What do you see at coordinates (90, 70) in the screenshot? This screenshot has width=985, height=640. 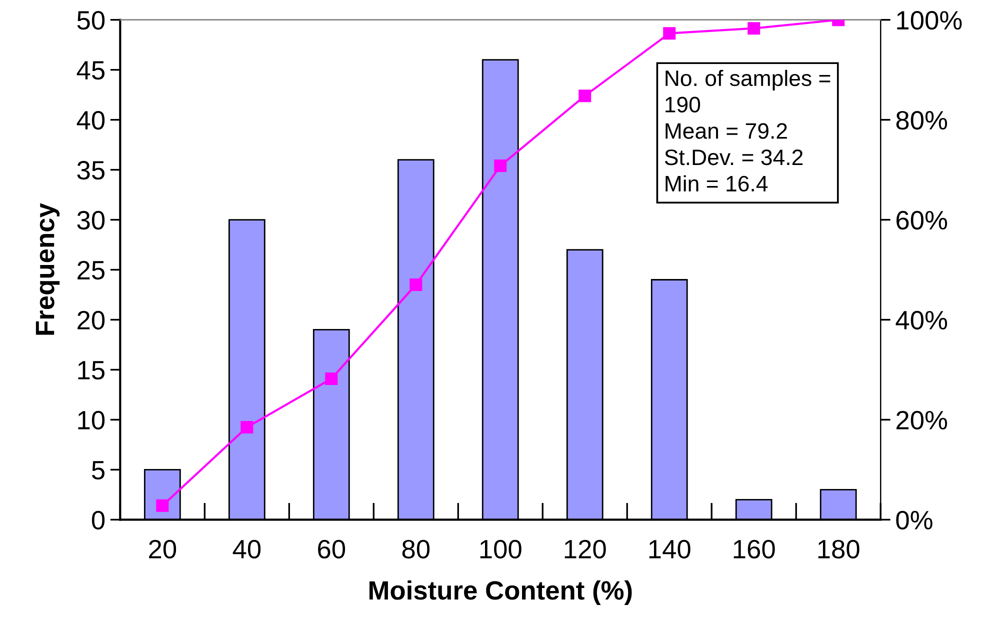 I see `y-tick-label: 45` at bounding box center [90, 70].